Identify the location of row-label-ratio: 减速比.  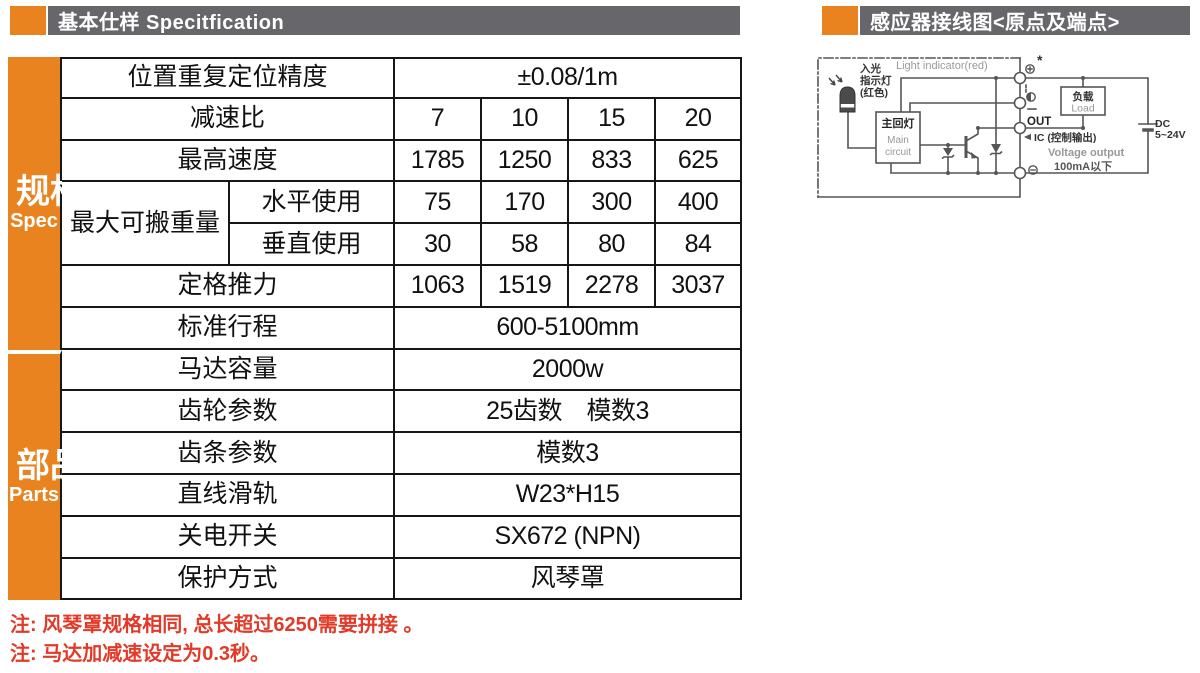
(228, 119).